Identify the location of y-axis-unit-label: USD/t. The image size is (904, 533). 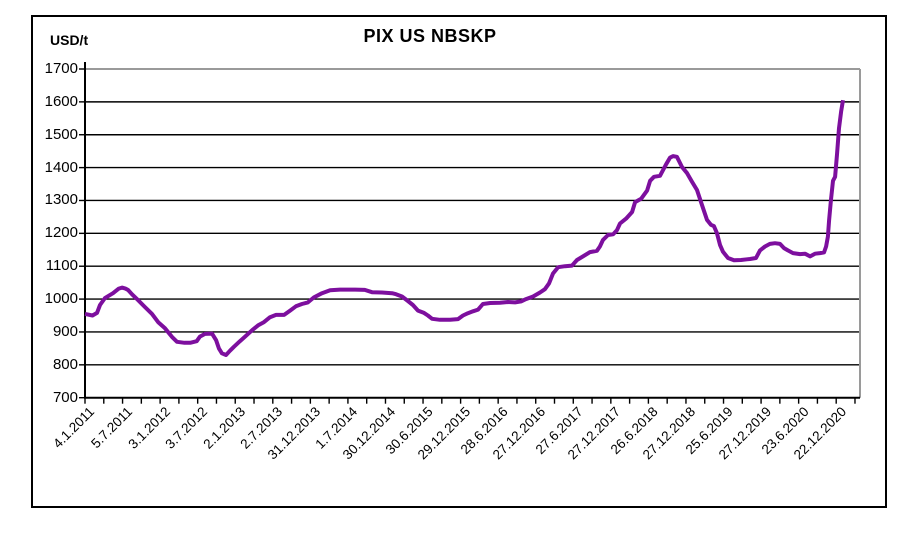
(69, 40).